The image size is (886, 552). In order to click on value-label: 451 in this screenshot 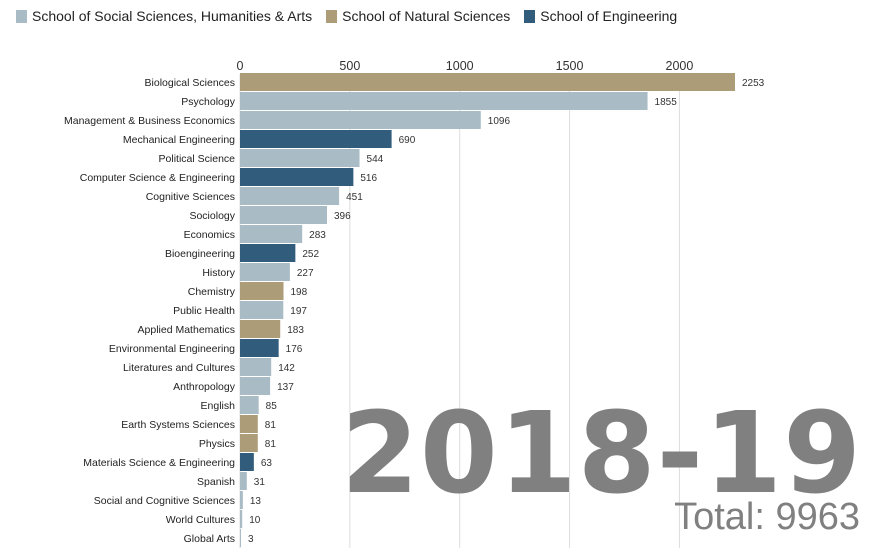, I will do `click(354, 197)`.